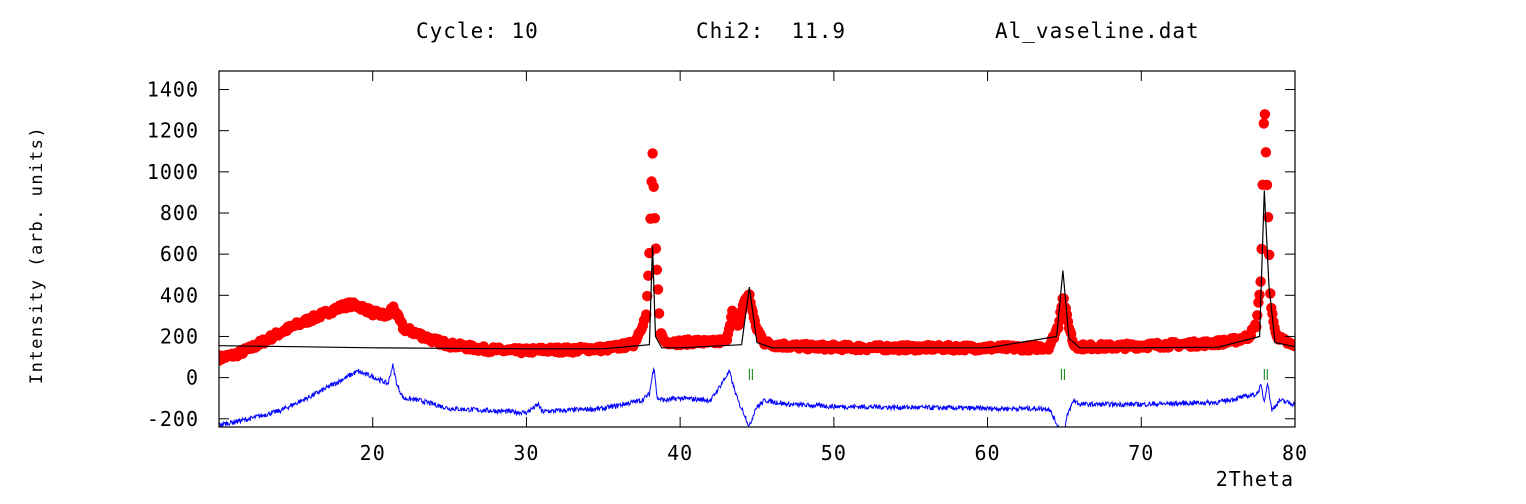  I want to click on y-tick-label: -200, so click(173, 419).